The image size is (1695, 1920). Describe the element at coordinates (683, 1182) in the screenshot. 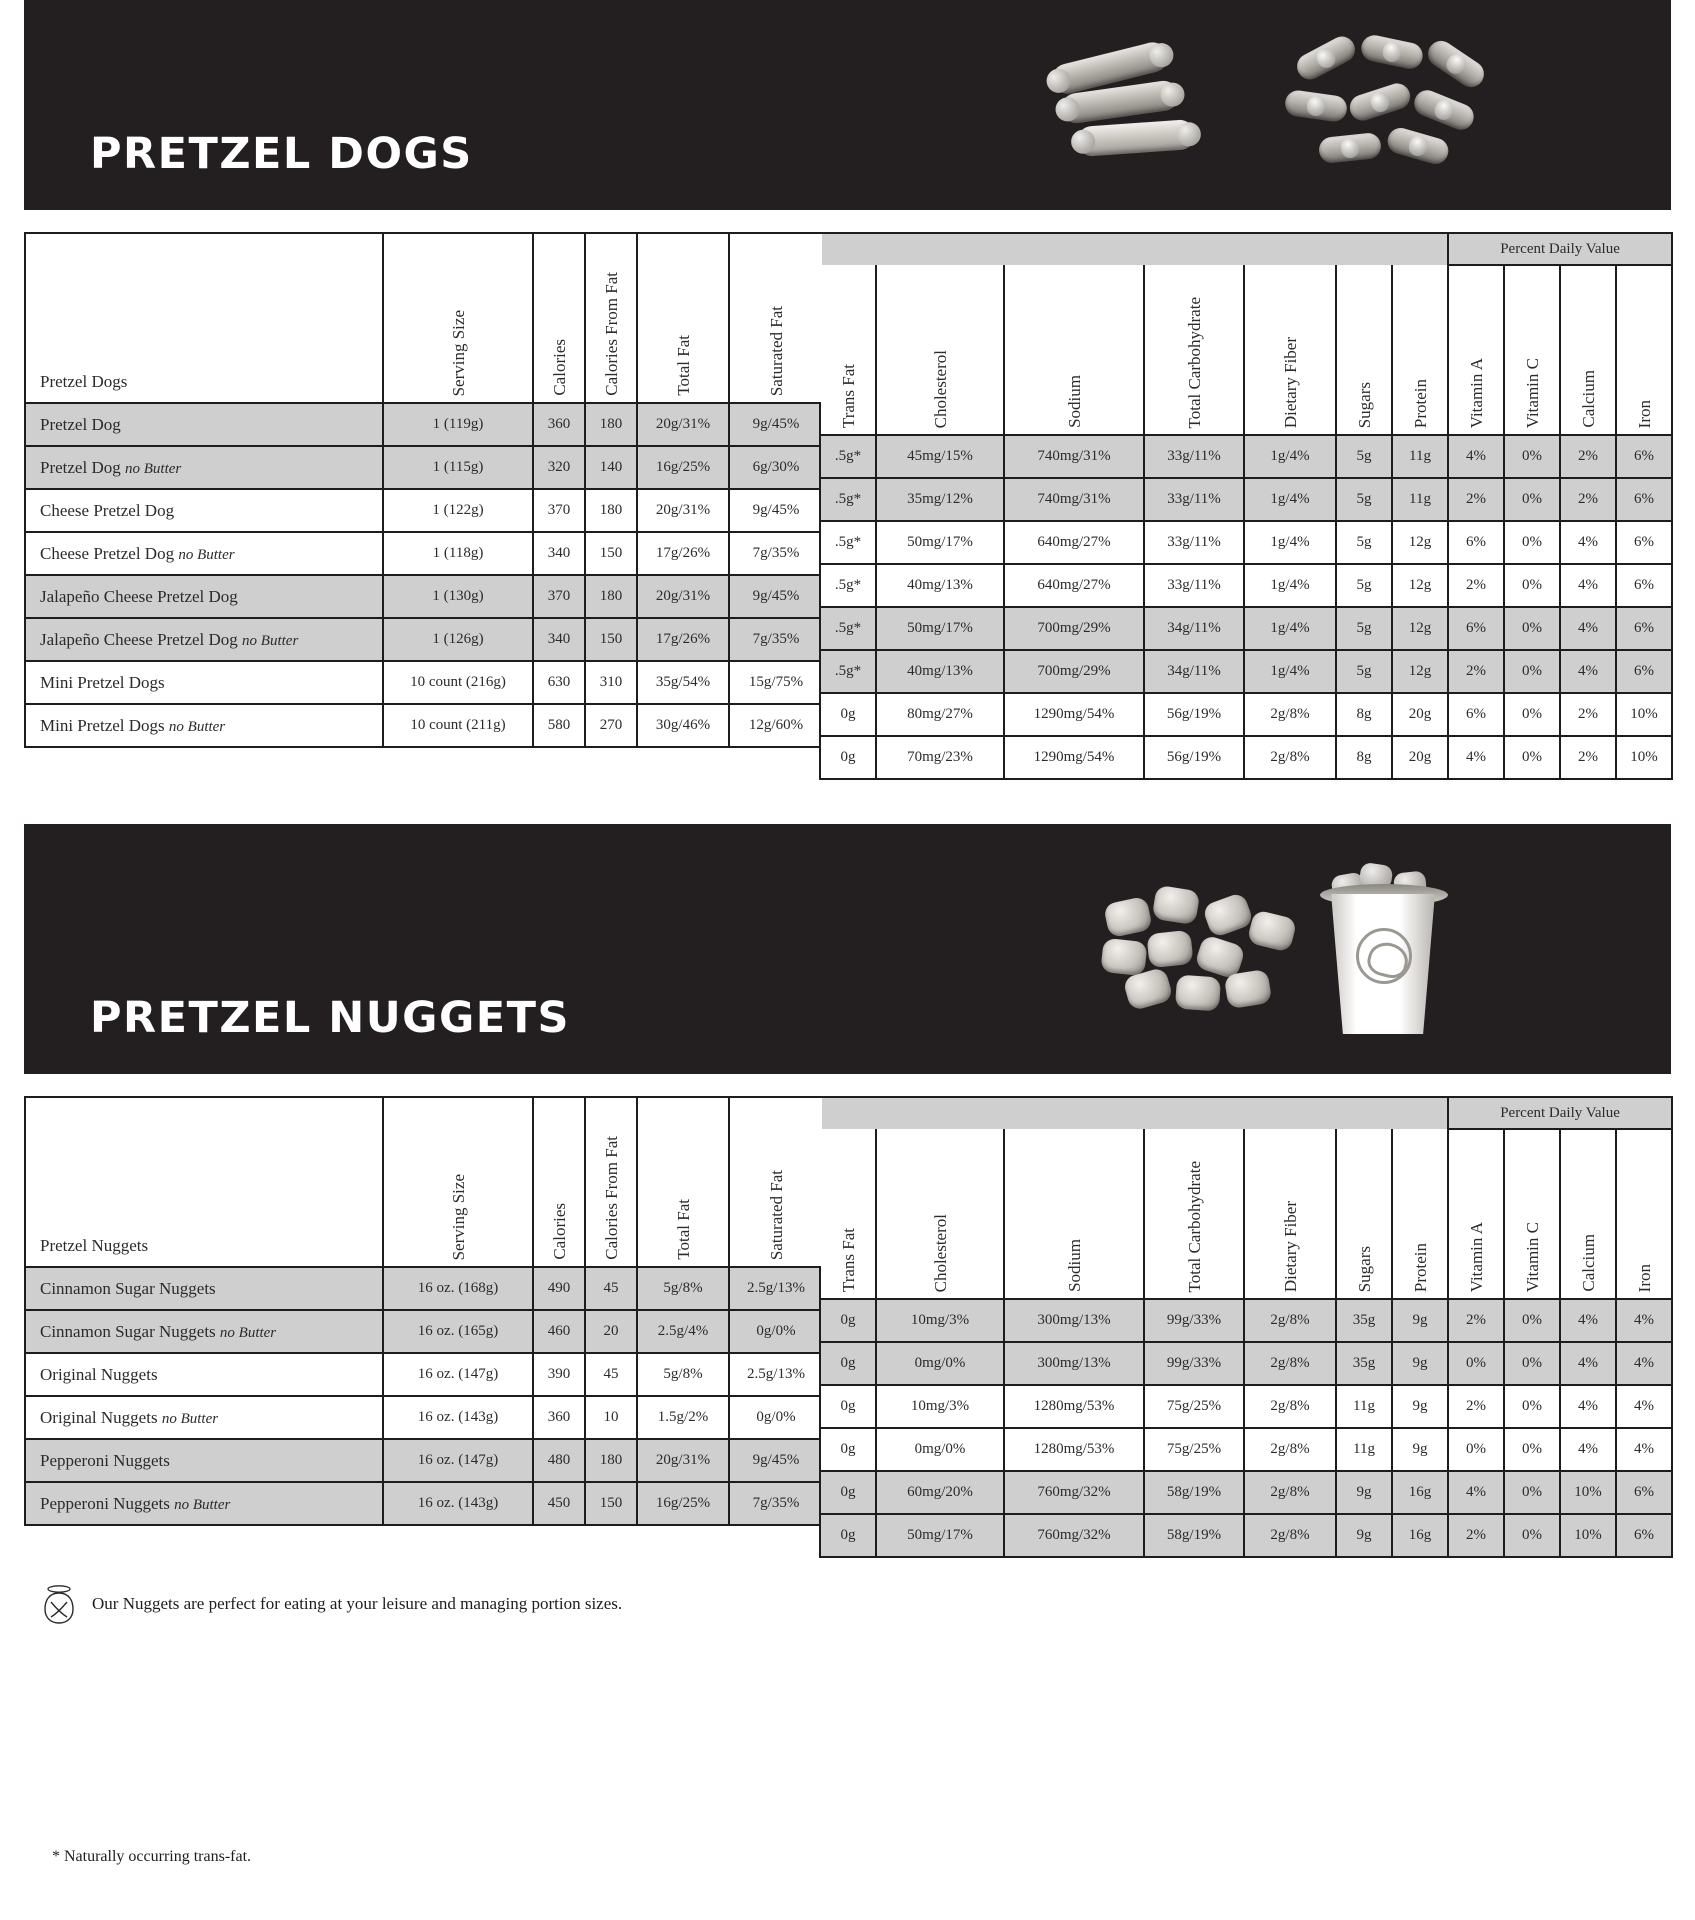

I see `header-total-fat: Total Fat` at that location.